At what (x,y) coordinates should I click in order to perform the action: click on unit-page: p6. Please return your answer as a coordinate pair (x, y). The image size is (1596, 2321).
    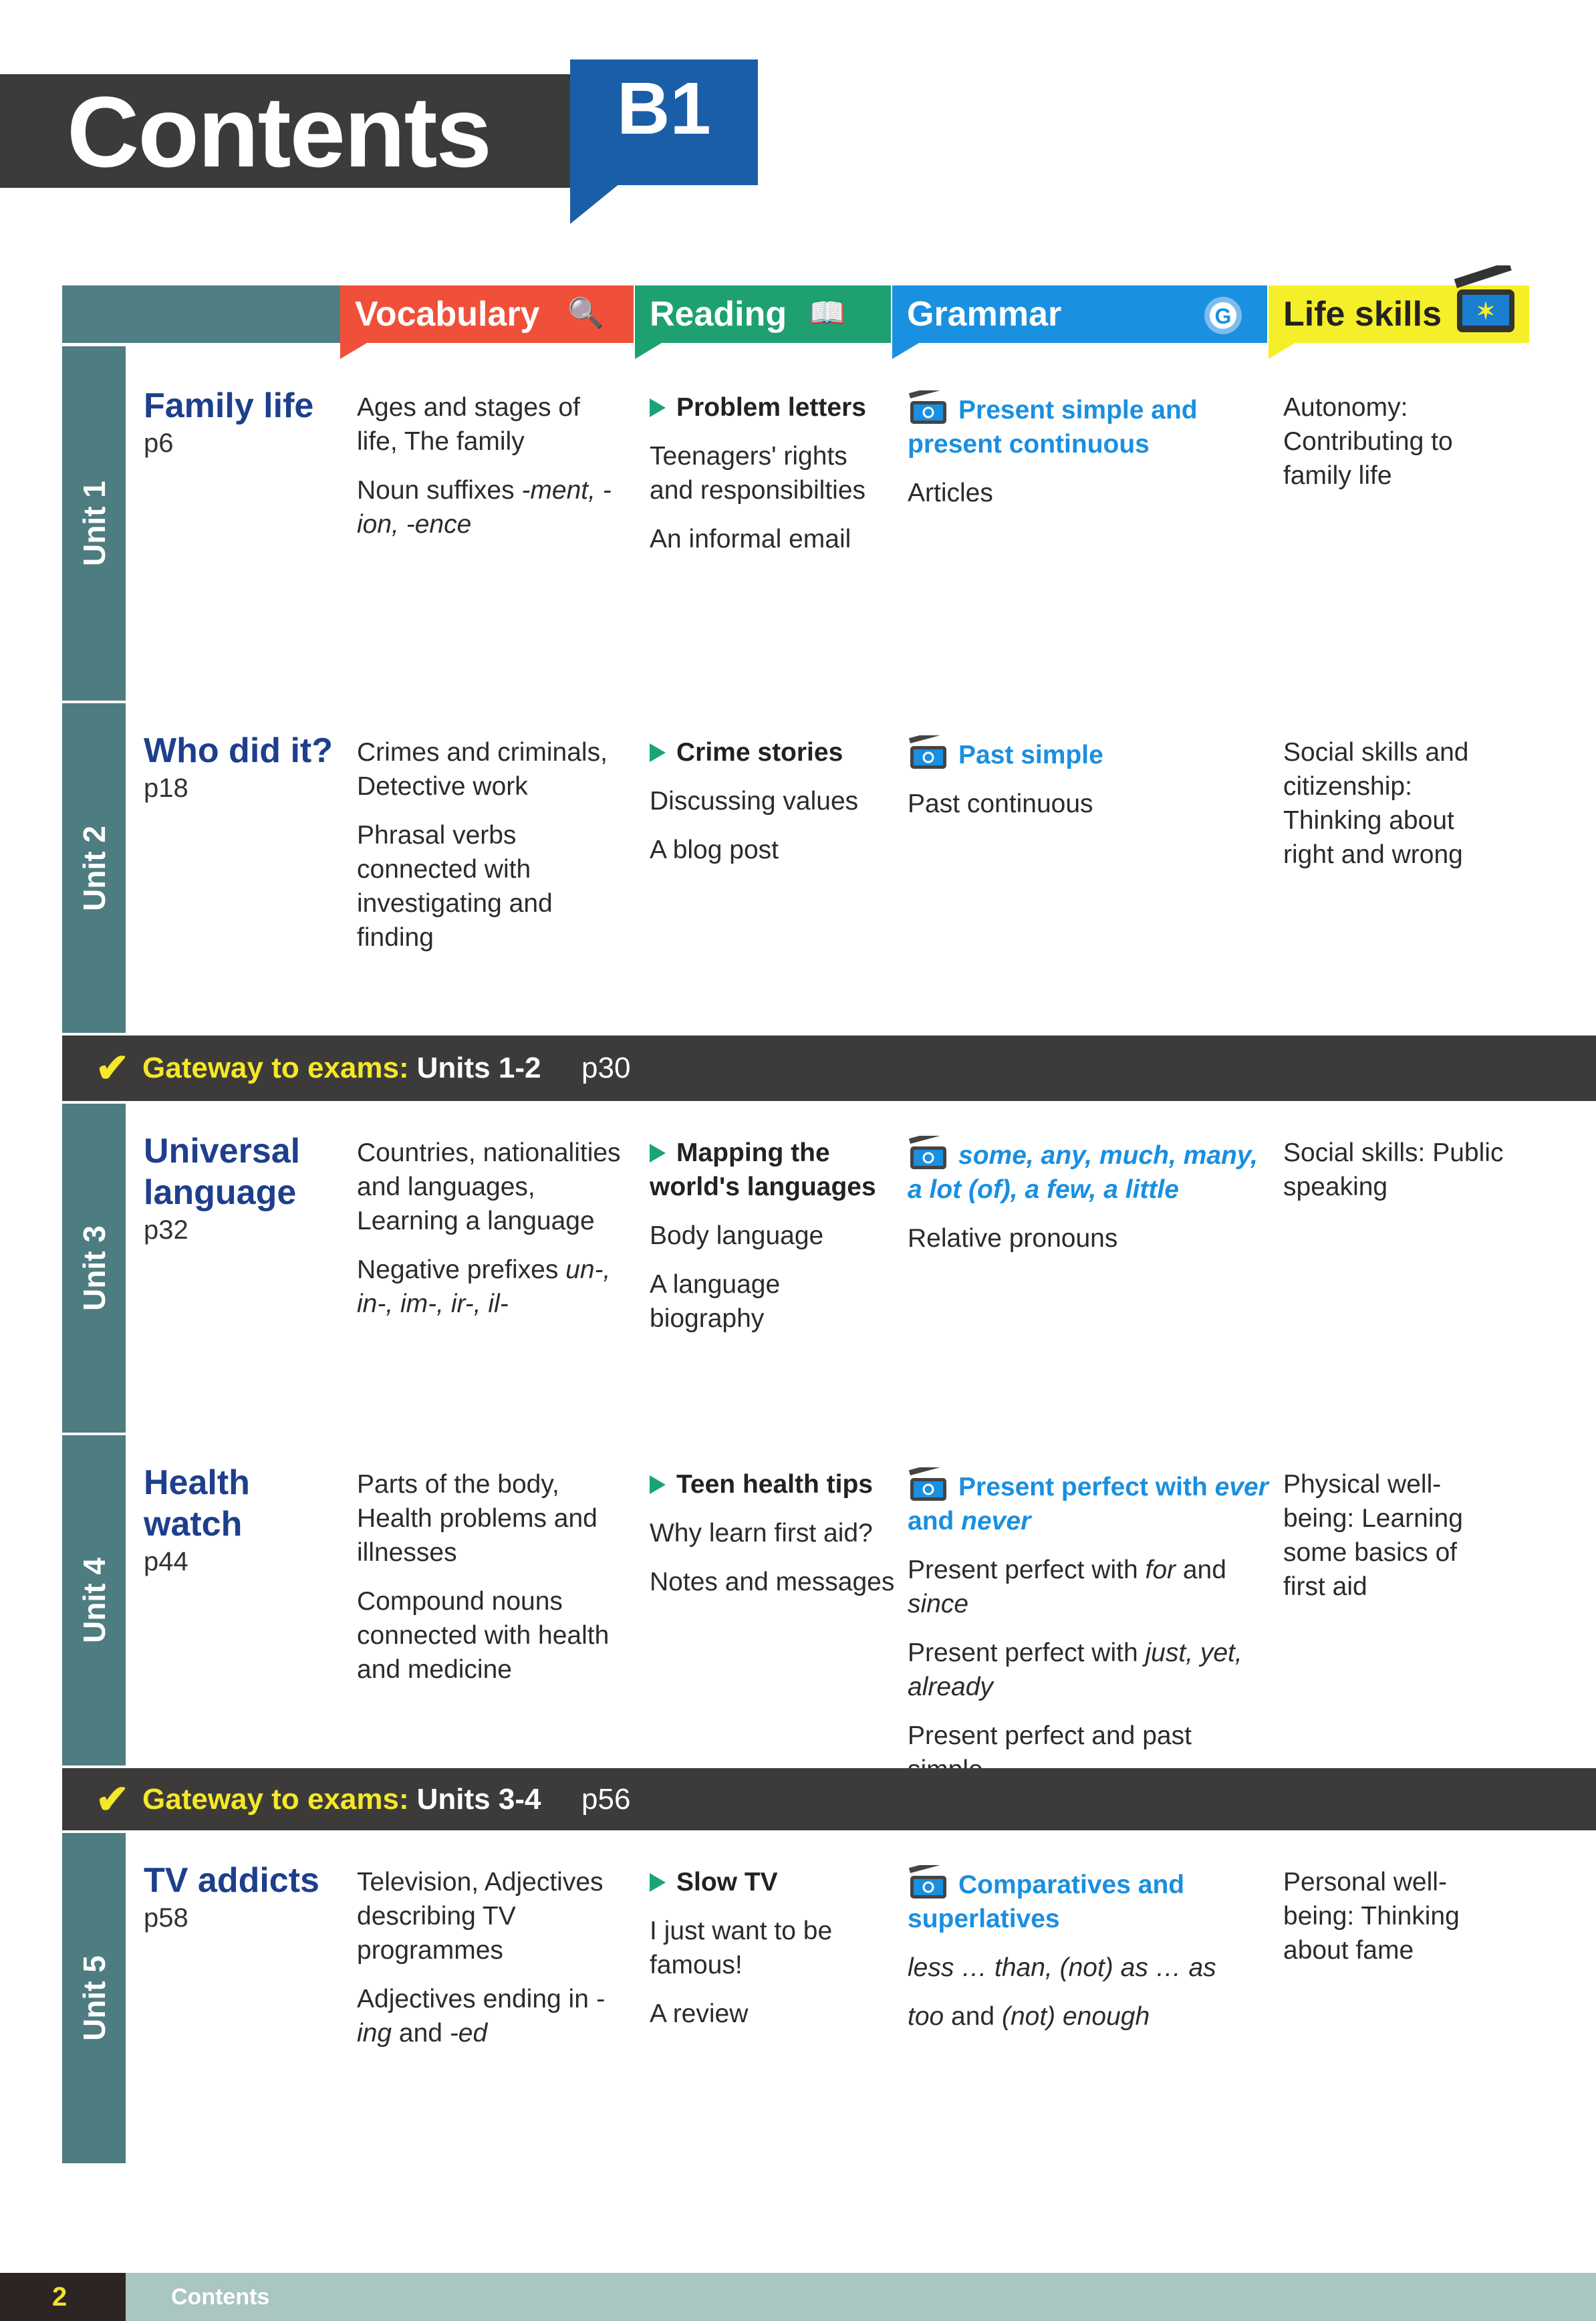
    Looking at the image, I should click on (159, 443).